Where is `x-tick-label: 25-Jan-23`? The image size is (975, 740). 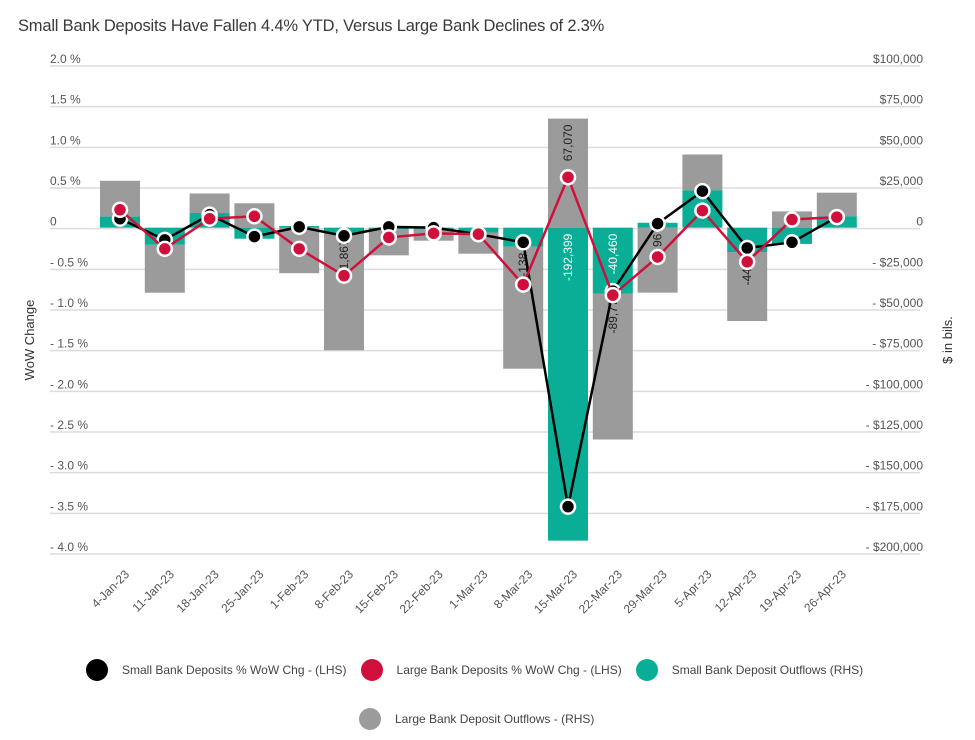 x-tick-label: 25-Jan-23 is located at coordinates (242, 591).